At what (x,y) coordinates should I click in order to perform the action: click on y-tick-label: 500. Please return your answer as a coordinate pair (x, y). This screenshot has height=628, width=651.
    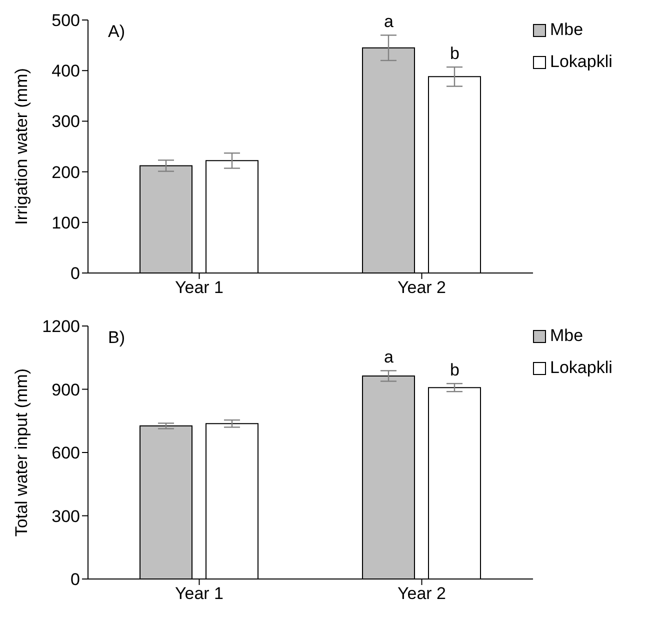
    Looking at the image, I should click on (66, 20).